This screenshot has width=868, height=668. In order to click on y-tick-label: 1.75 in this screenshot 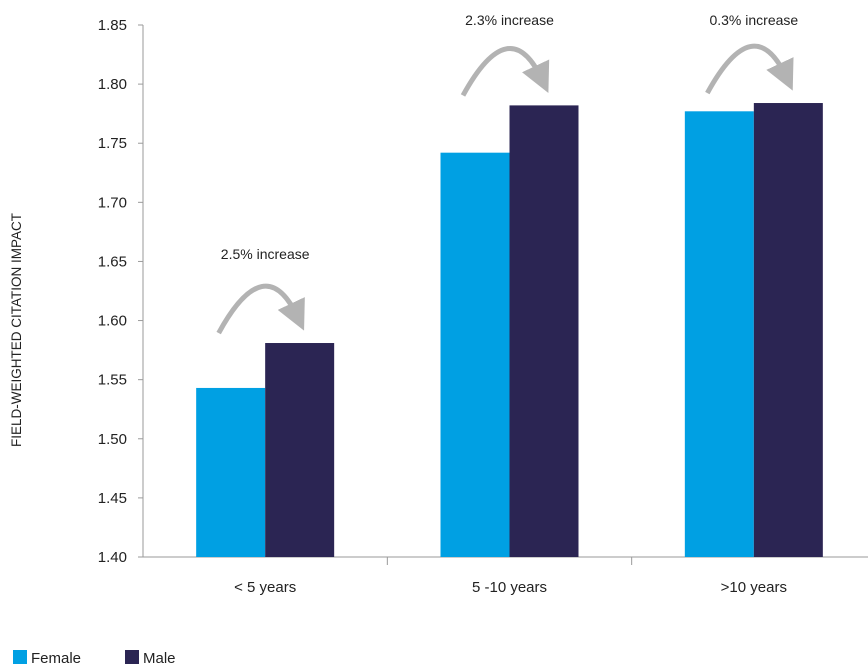, I will do `click(112, 143)`.